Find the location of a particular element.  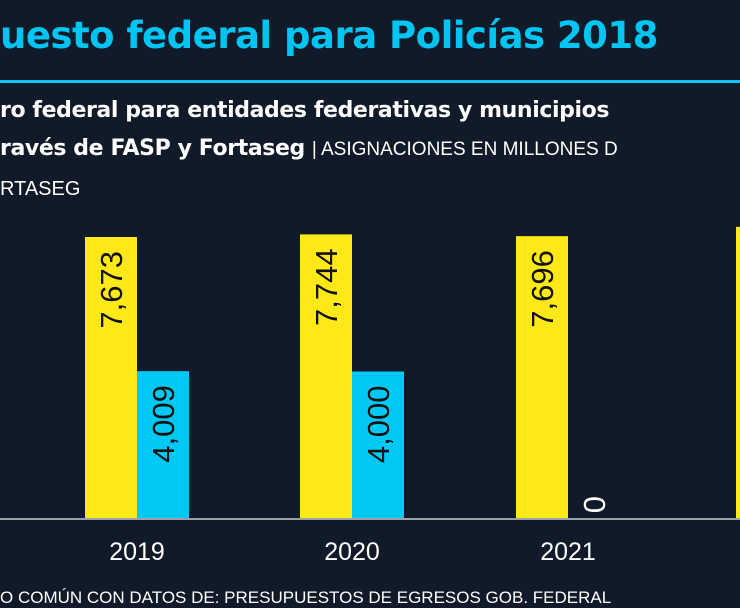

x-tick-label: 2021 is located at coordinates (568, 552).